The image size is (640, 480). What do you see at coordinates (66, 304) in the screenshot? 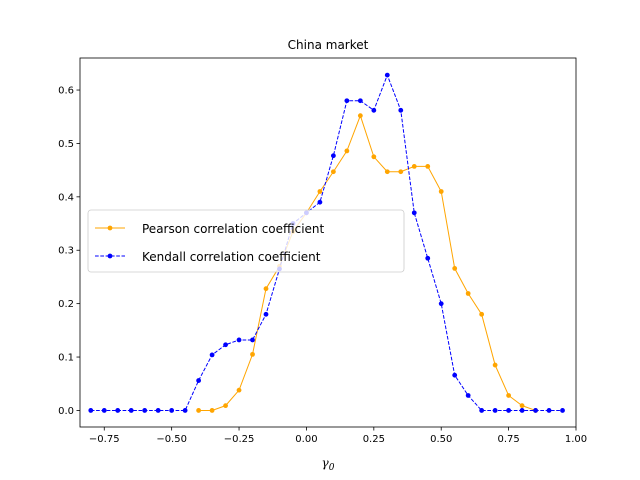
I see `y-tick-label: 0.2` at bounding box center [66, 304].